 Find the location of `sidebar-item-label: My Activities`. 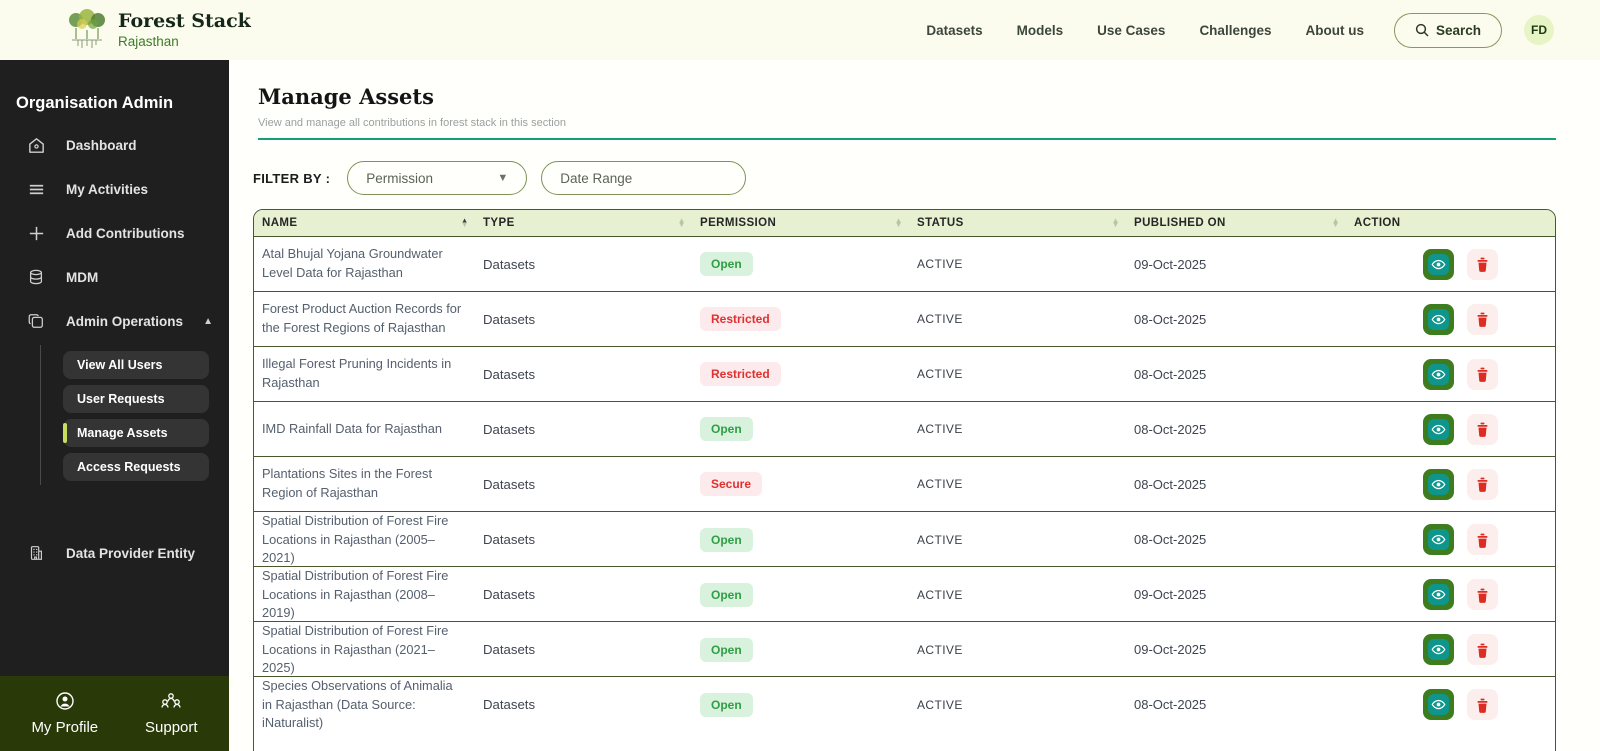

sidebar-item-label: My Activities is located at coordinates (107, 189).